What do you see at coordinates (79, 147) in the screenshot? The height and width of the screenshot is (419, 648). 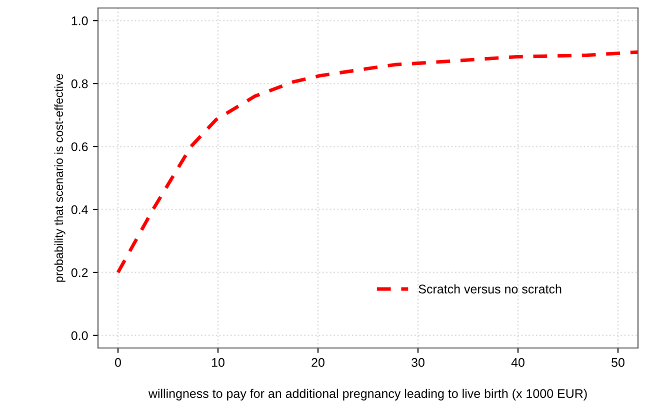 I see `y-tick-label: 0.6` at bounding box center [79, 147].